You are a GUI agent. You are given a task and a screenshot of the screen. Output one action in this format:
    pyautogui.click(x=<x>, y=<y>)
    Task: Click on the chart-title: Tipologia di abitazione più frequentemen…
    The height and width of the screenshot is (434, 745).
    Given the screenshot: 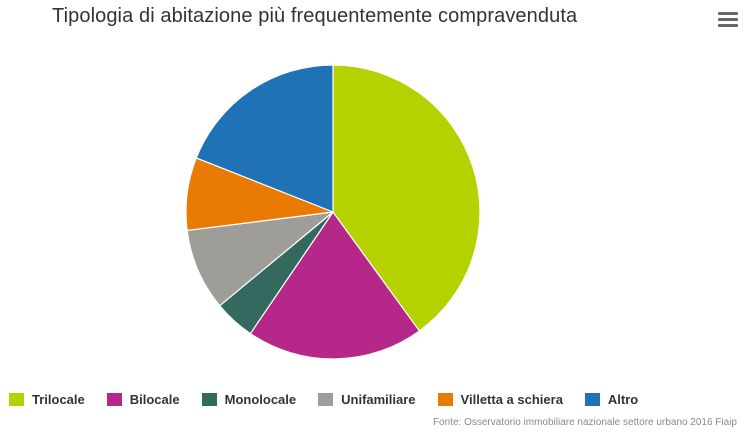 What is the action you would take?
    pyautogui.click(x=315, y=16)
    